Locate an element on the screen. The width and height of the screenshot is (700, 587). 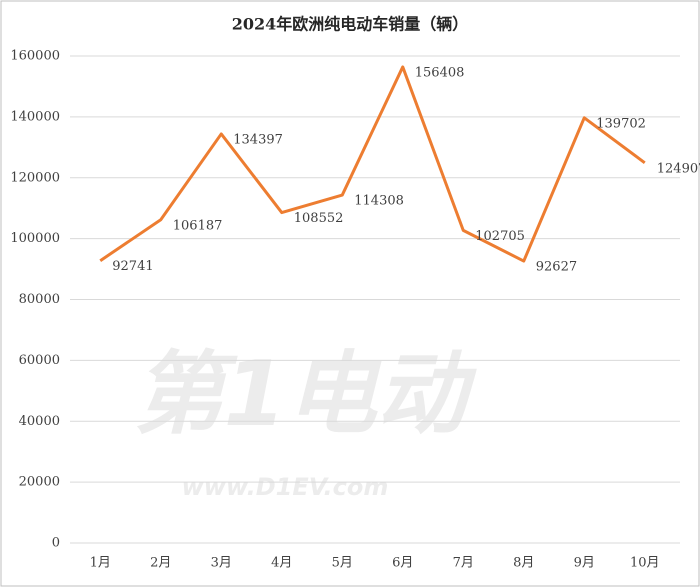
y-tick-label: 160000 is located at coordinates (35, 56).